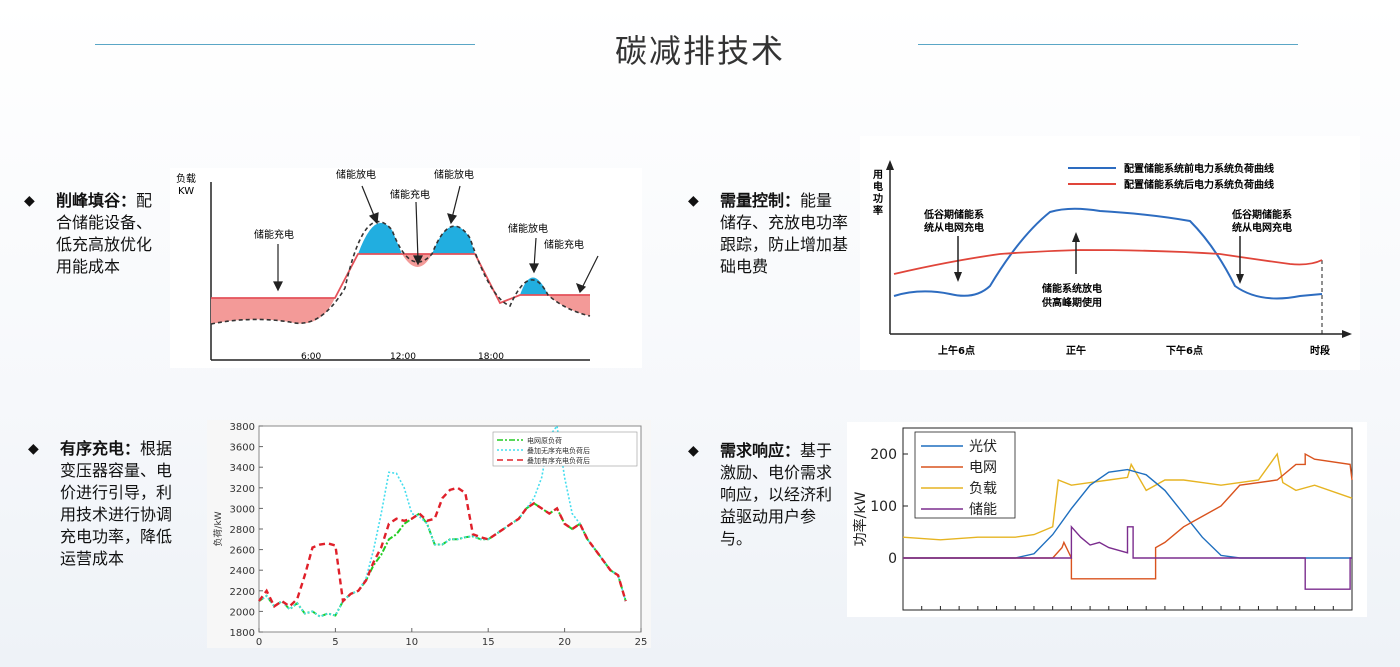 The height and width of the screenshot is (667, 1400). Describe the element at coordinates (958, 277) in the screenshot. I see `arrow-charge-left-head` at that location.